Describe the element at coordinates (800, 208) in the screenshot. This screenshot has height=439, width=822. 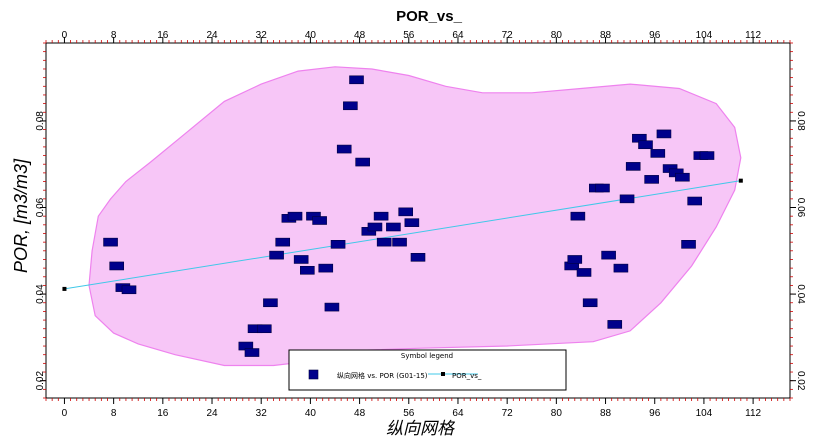
I see `y-tick-label-right: 0.06` at that location.